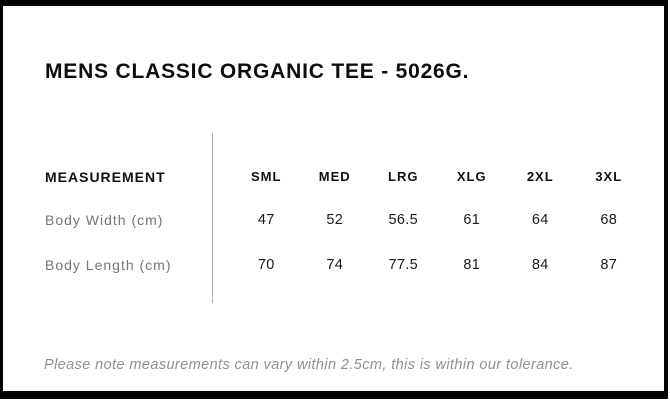  I want to click on table-row: Body Length (cm) 70 74 77.5 81 84 87, so click(333, 265).